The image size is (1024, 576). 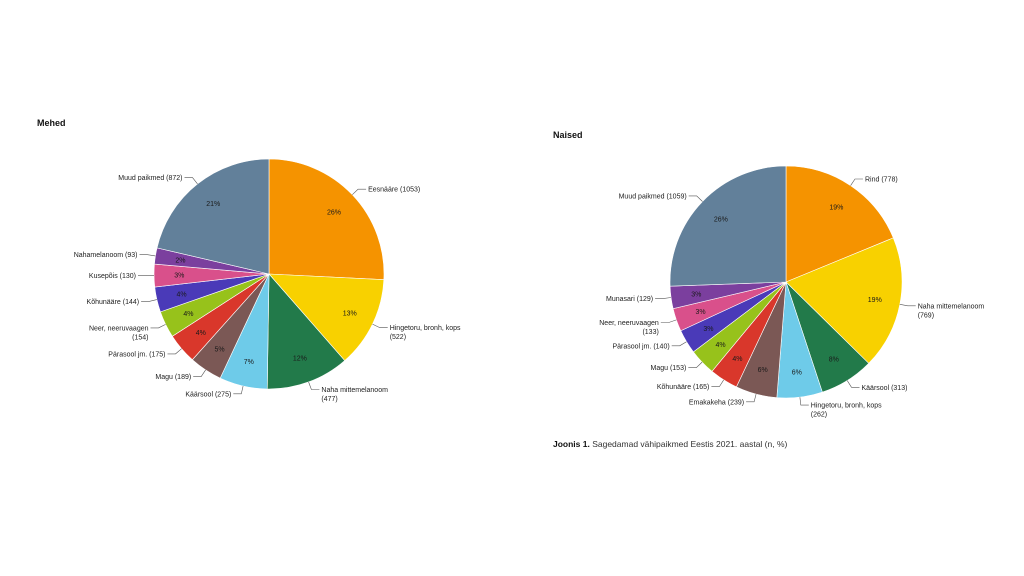 I want to click on men-pct-label-9: 2%, so click(x=180, y=260).